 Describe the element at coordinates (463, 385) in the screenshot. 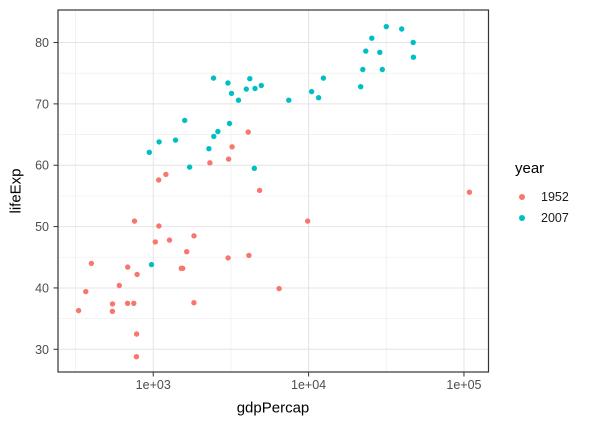

I see `x-tick-label: 1e+05` at that location.